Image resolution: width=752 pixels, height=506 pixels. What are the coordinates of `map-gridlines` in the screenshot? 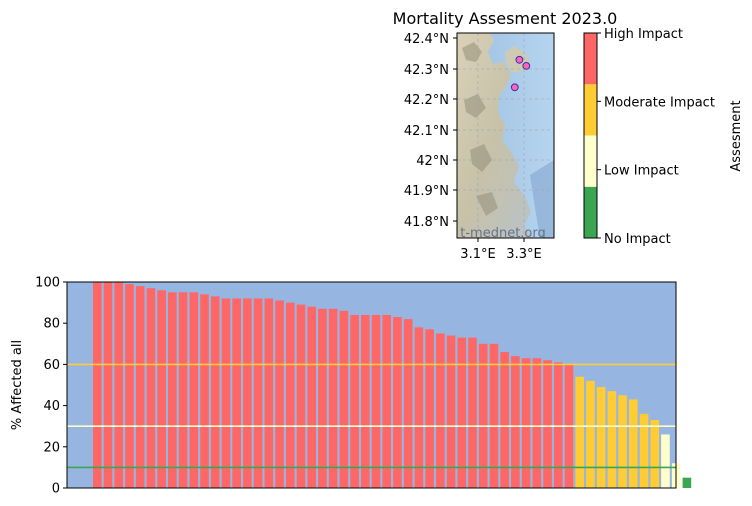 It's located at (505, 135).